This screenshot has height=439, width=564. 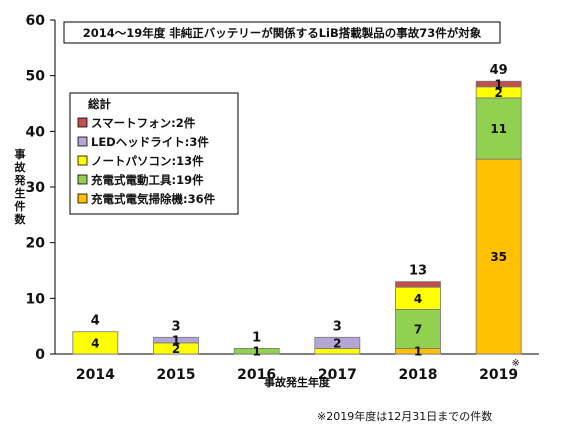 What do you see at coordinates (36, 299) in the screenshot?
I see `y-tick-label: 10` at bounding box center [36, 299].